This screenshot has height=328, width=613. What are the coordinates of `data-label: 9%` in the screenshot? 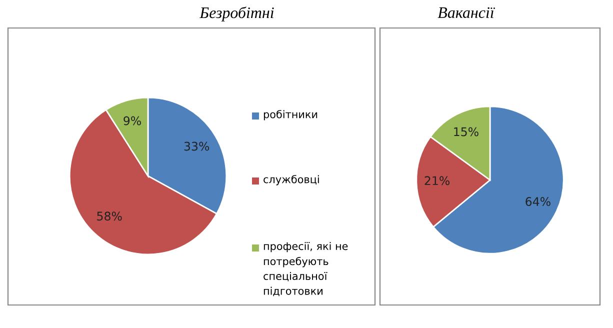 It's located at (132, 121).